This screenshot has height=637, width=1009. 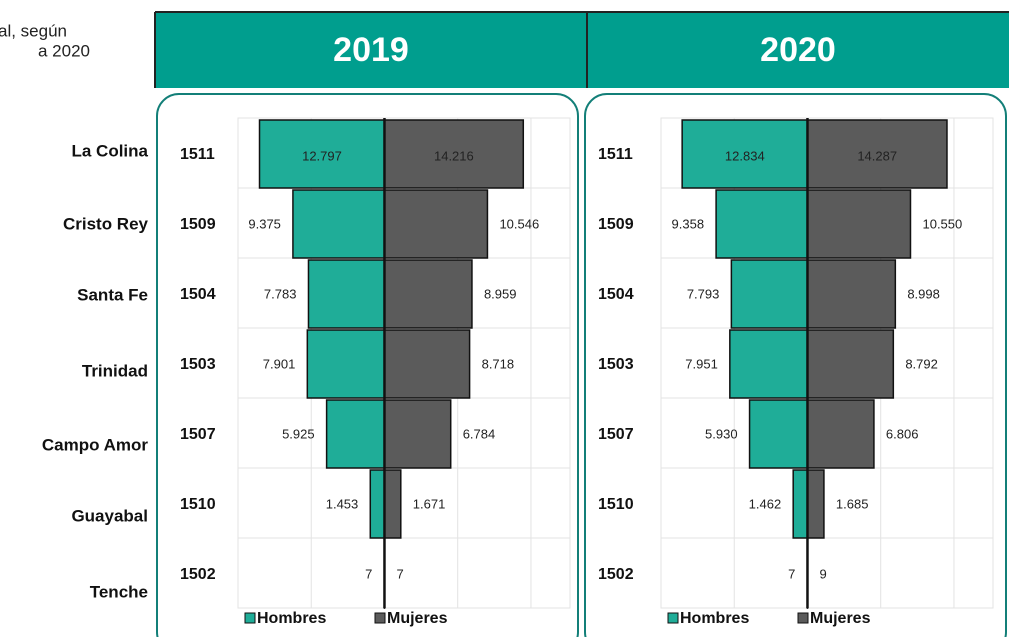 What do you see at coordinates (109, 150) in the screenshot?
I see `row-label: La Colina` at bounding box center [109, 150].